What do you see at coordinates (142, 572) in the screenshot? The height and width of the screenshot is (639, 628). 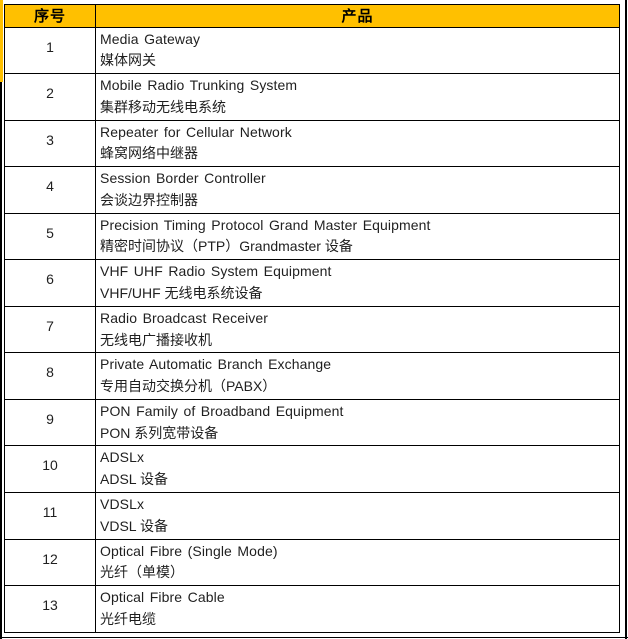 I see `product-name-zh: 光纤（单模）` at bounding box center [142, 572].